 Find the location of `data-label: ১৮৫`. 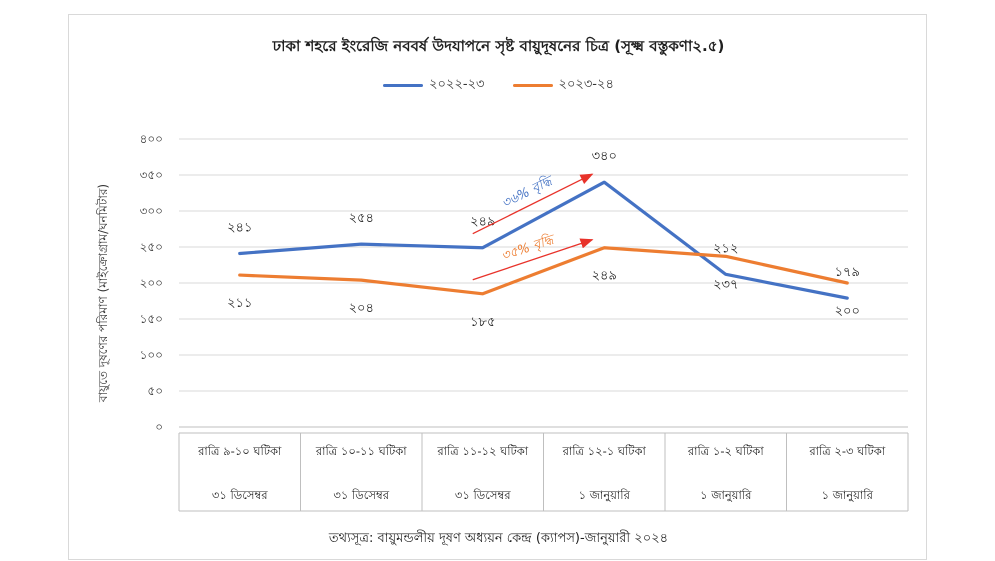

data-label: ১৮৫ is located at coordinates (482, 322).